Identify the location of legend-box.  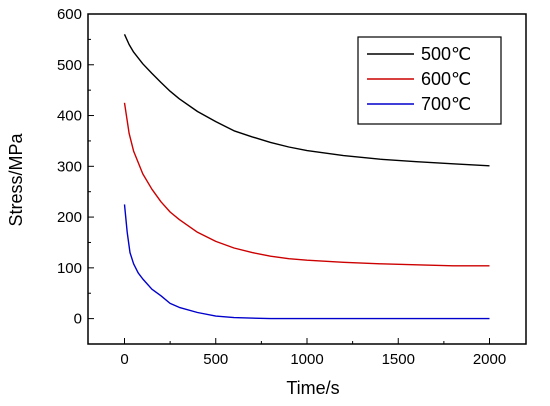
(429, 80).